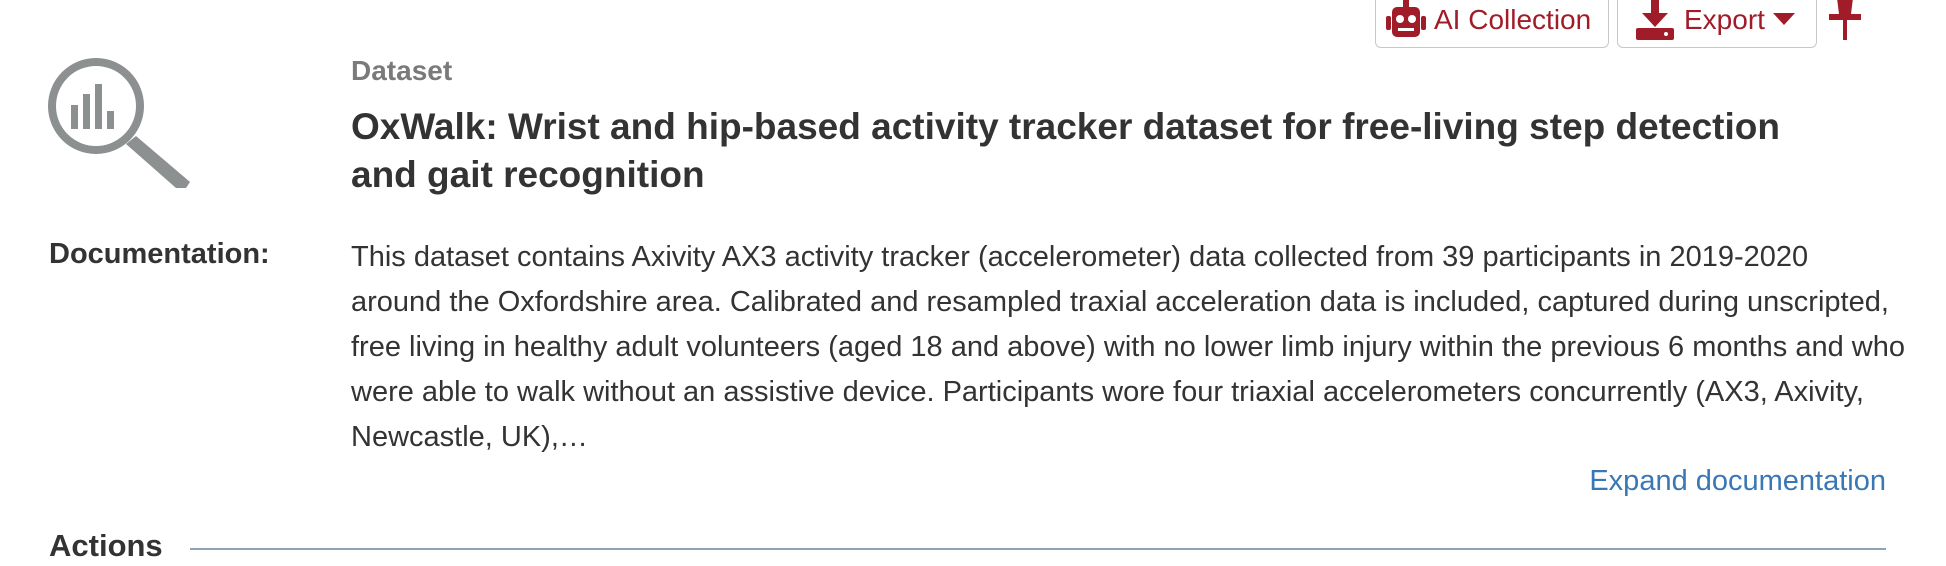 This screenshot has width=1946, height=566. I want to click on record-type-label: Dataset, so click(402, 70).